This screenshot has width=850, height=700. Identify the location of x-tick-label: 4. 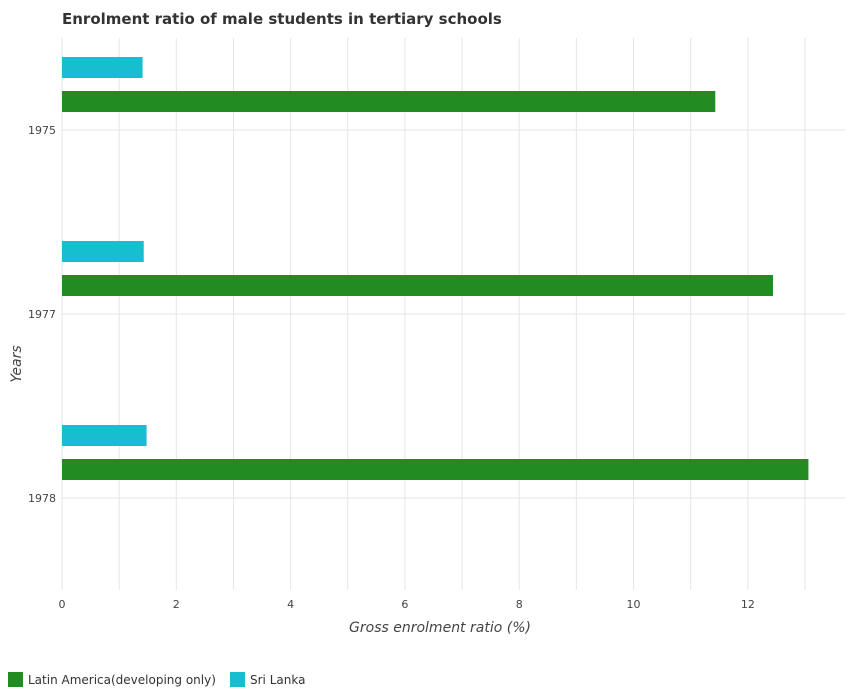
(290, 604).